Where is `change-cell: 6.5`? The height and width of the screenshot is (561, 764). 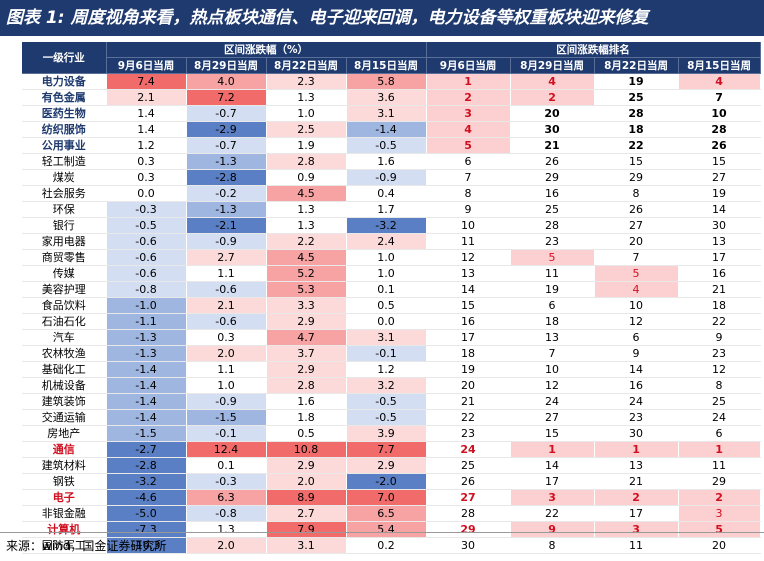 change-cell: 6.5 is located at coordinates (386, 513).